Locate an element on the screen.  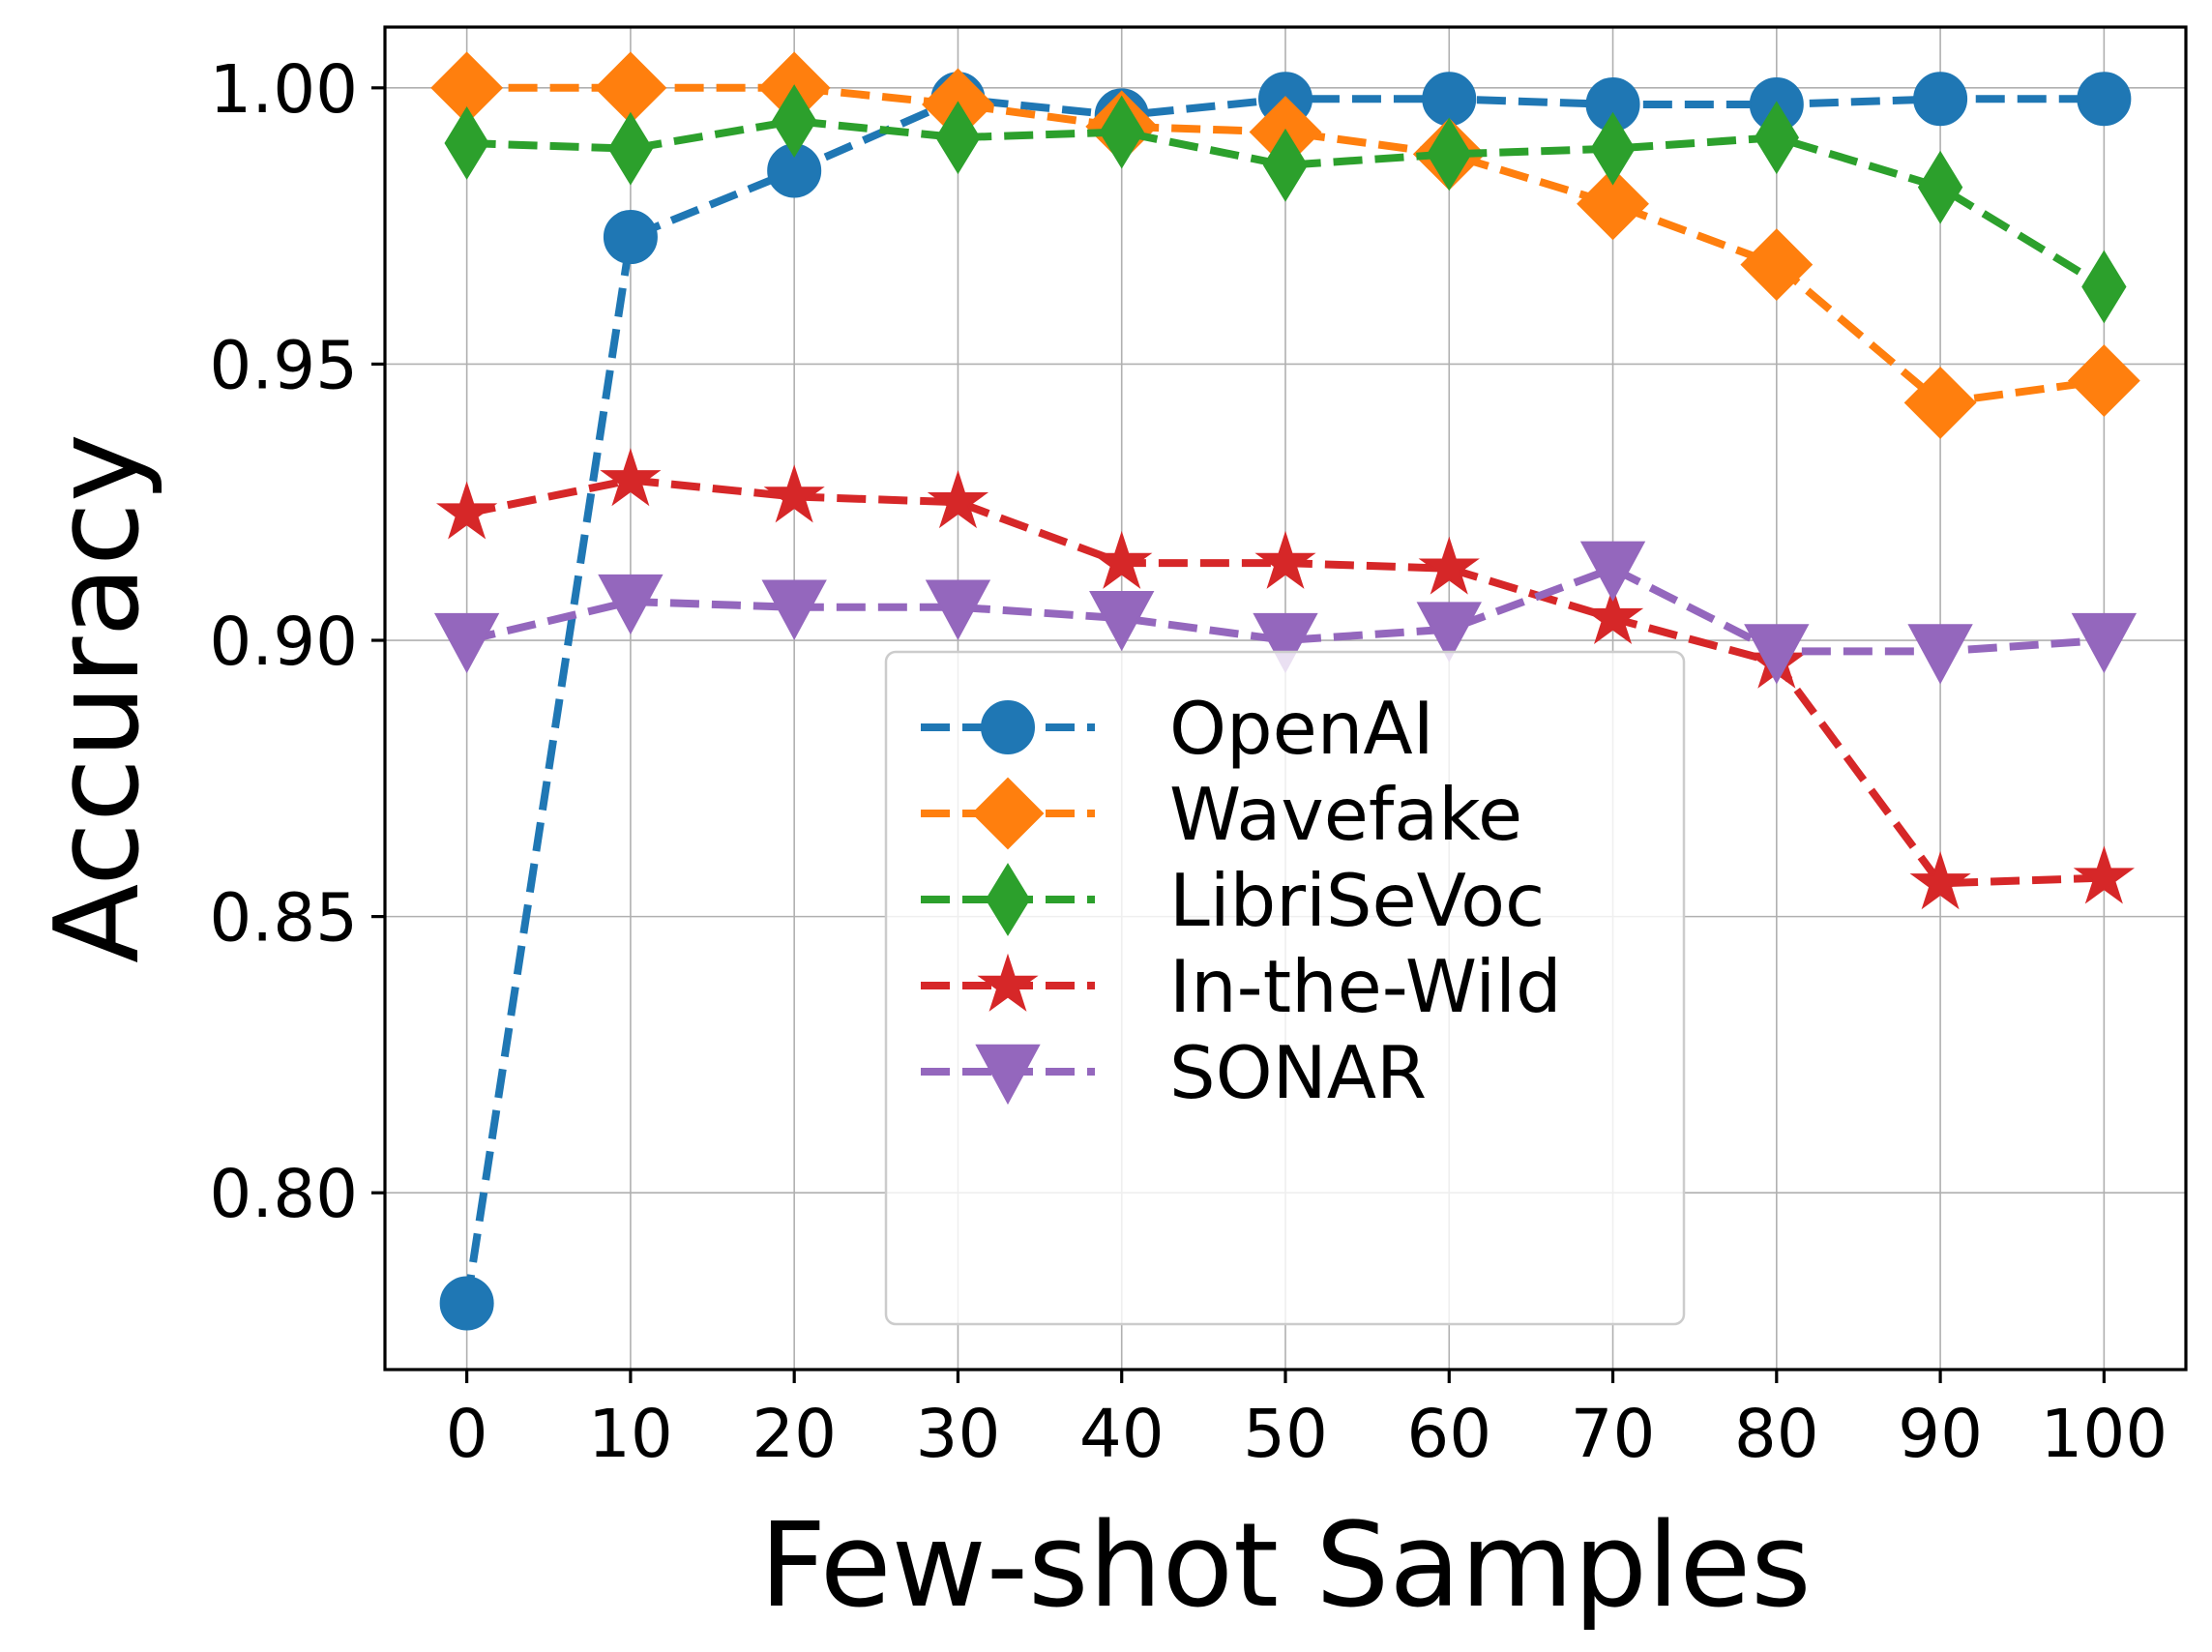
y-tick-label: 0.85 is located at coordinates (284, 919).